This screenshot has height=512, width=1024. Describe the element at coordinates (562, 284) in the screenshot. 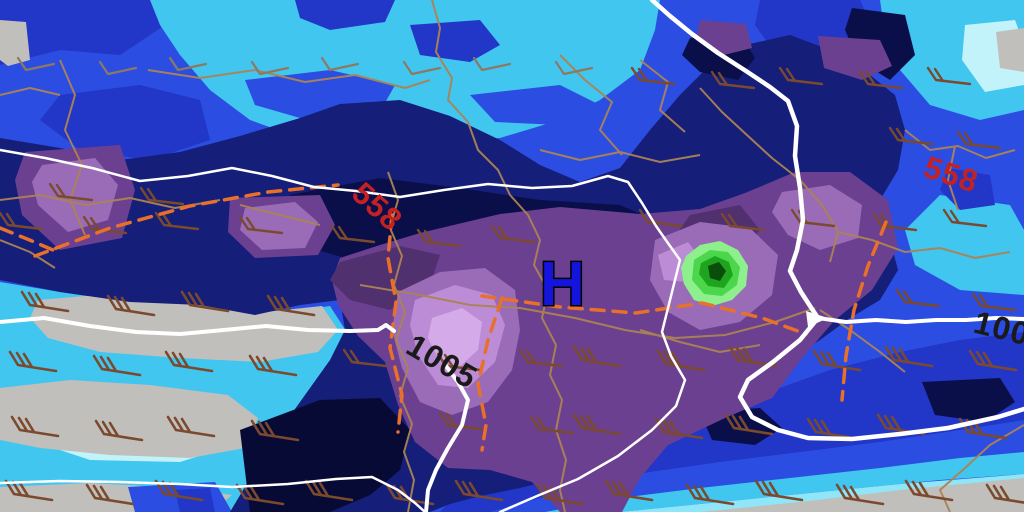

I see `high-pressure-symbol: H` at that location.